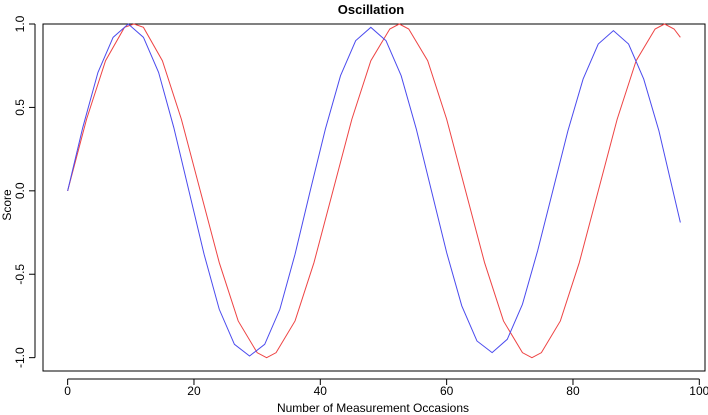 The height and width of the screenshot is (415, 708). Describe the element at coordinates (698, 391) in the screenshot. I see `x-tick-label: 100` at that location.